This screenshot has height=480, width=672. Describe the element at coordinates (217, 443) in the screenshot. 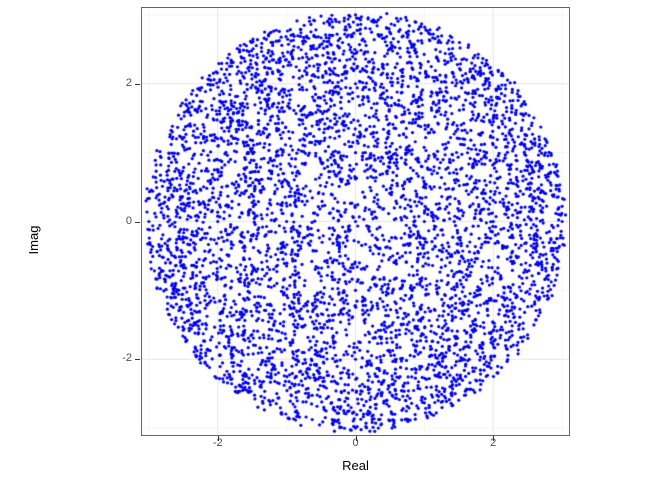

I see `x-axis-tick-label: -2` at that location.